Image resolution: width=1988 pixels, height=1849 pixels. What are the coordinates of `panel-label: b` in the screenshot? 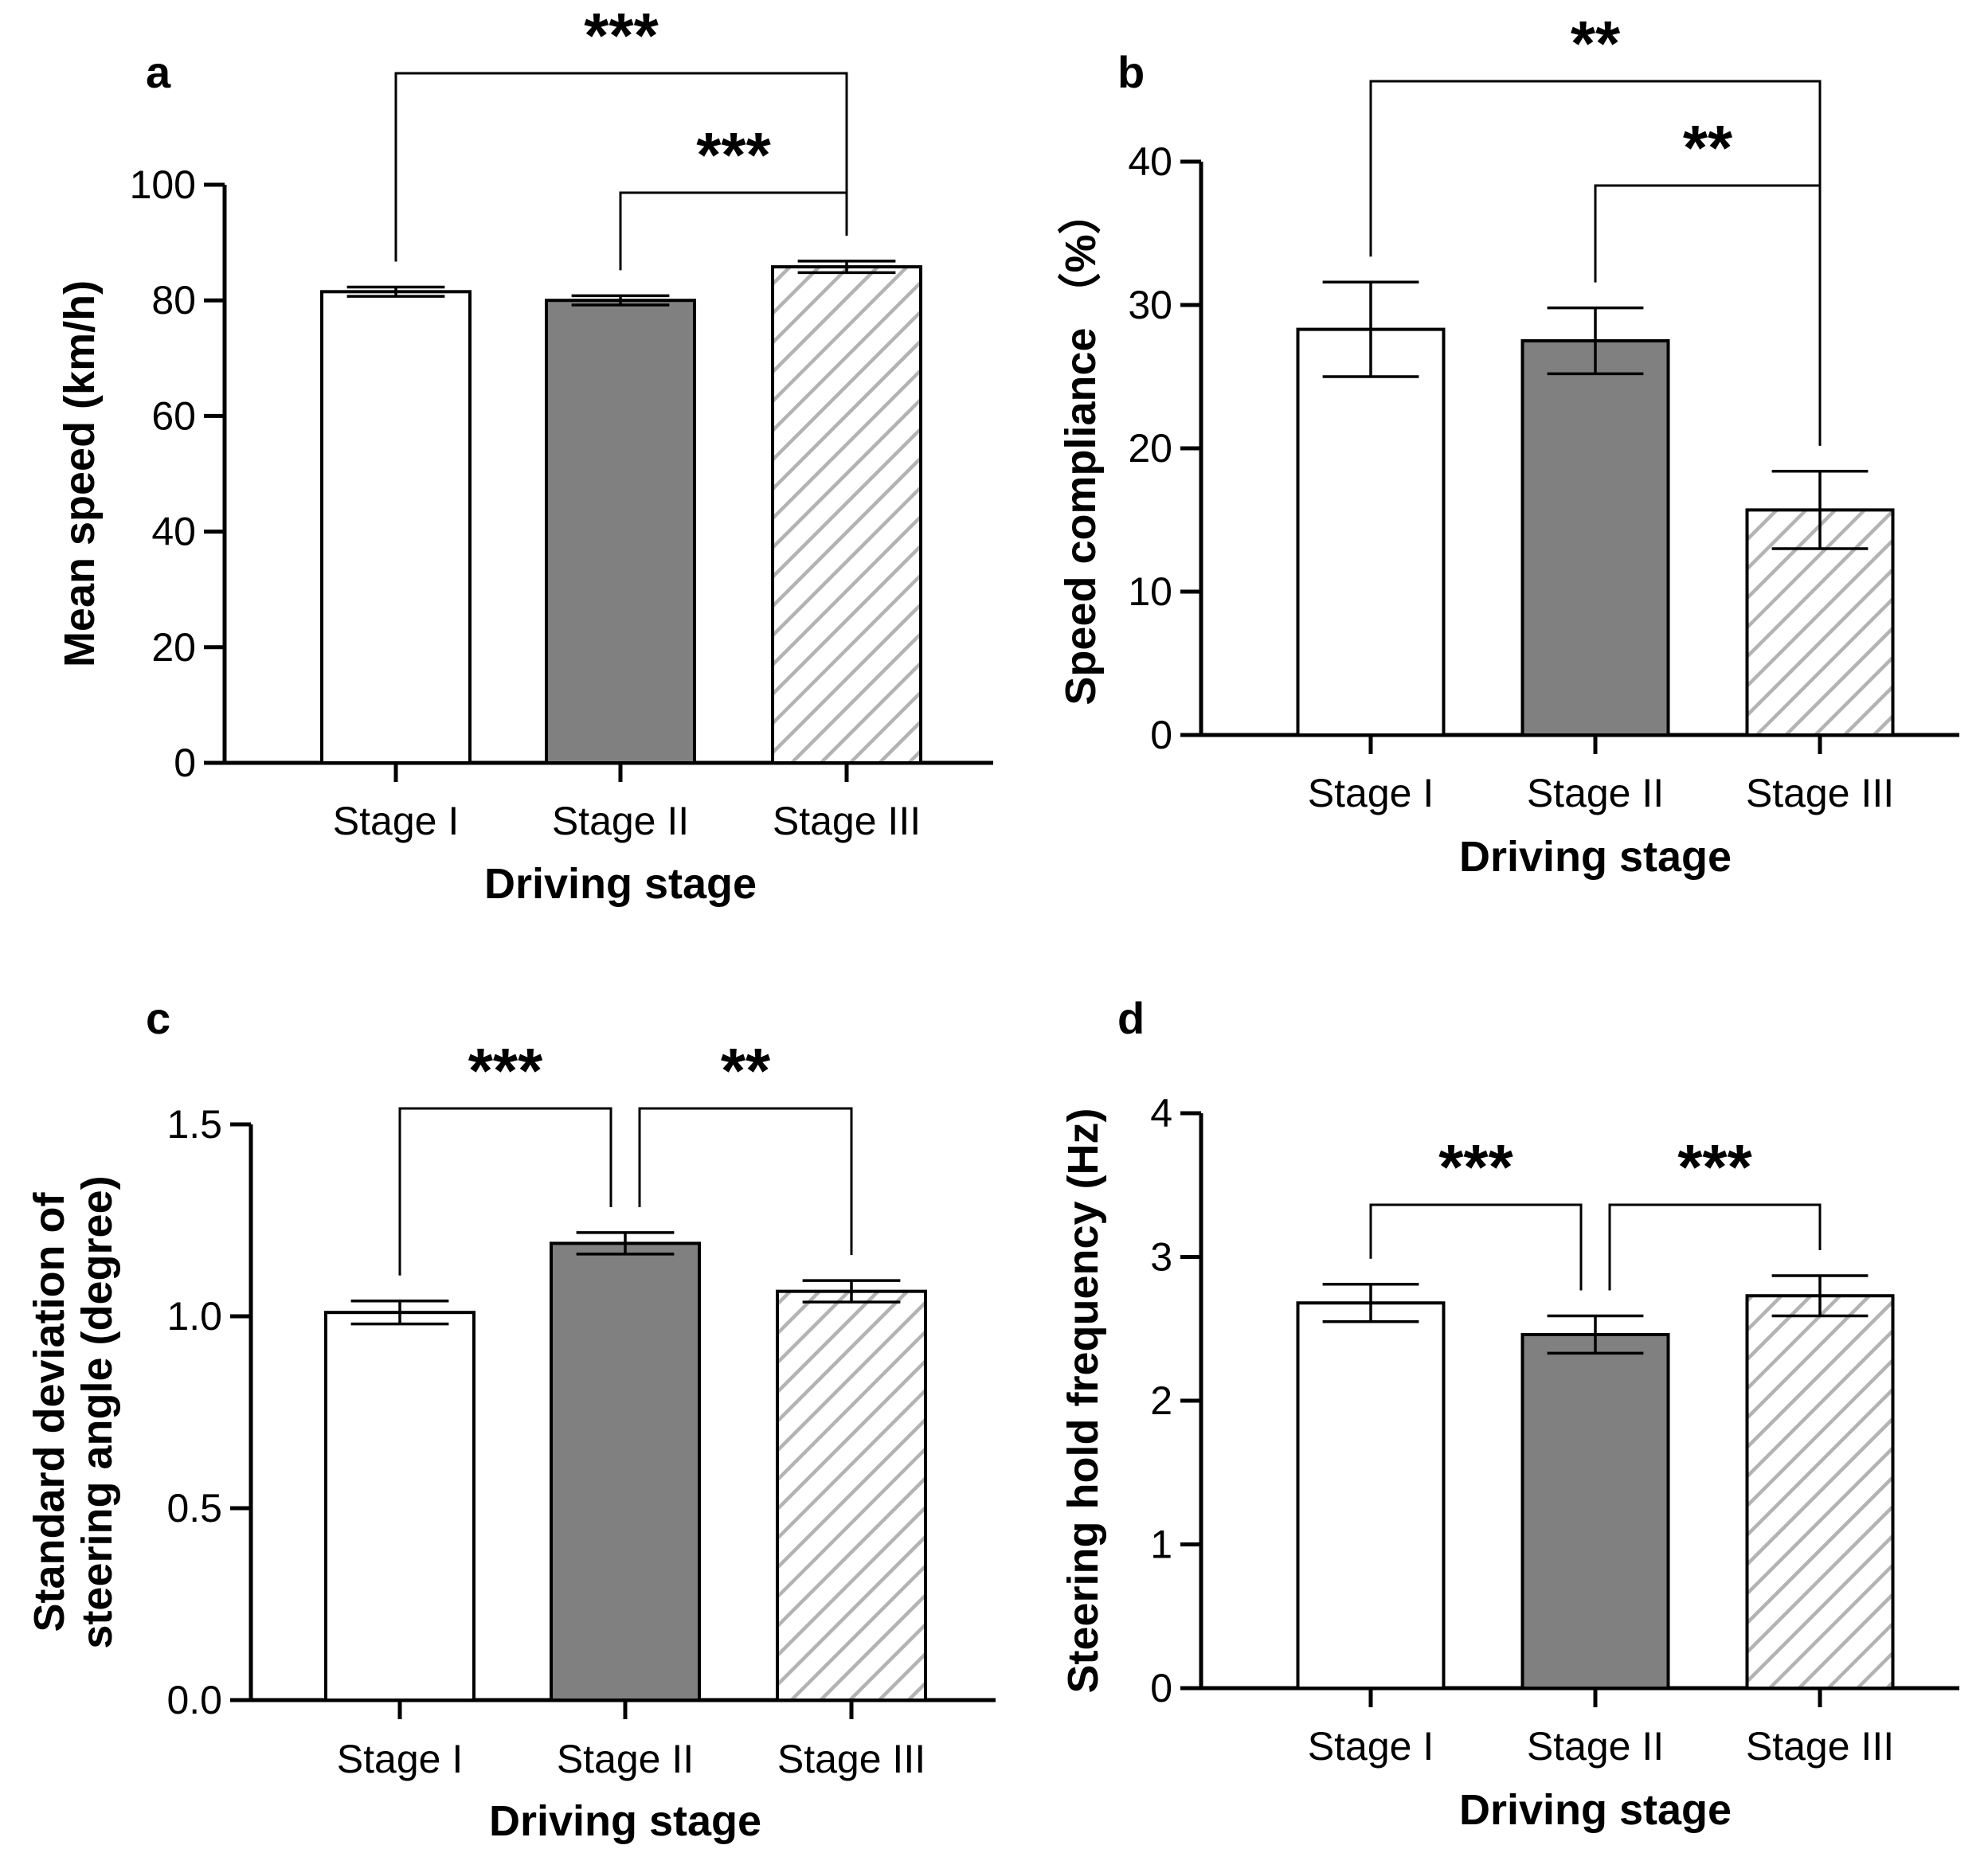 It's located at (1131, 72).